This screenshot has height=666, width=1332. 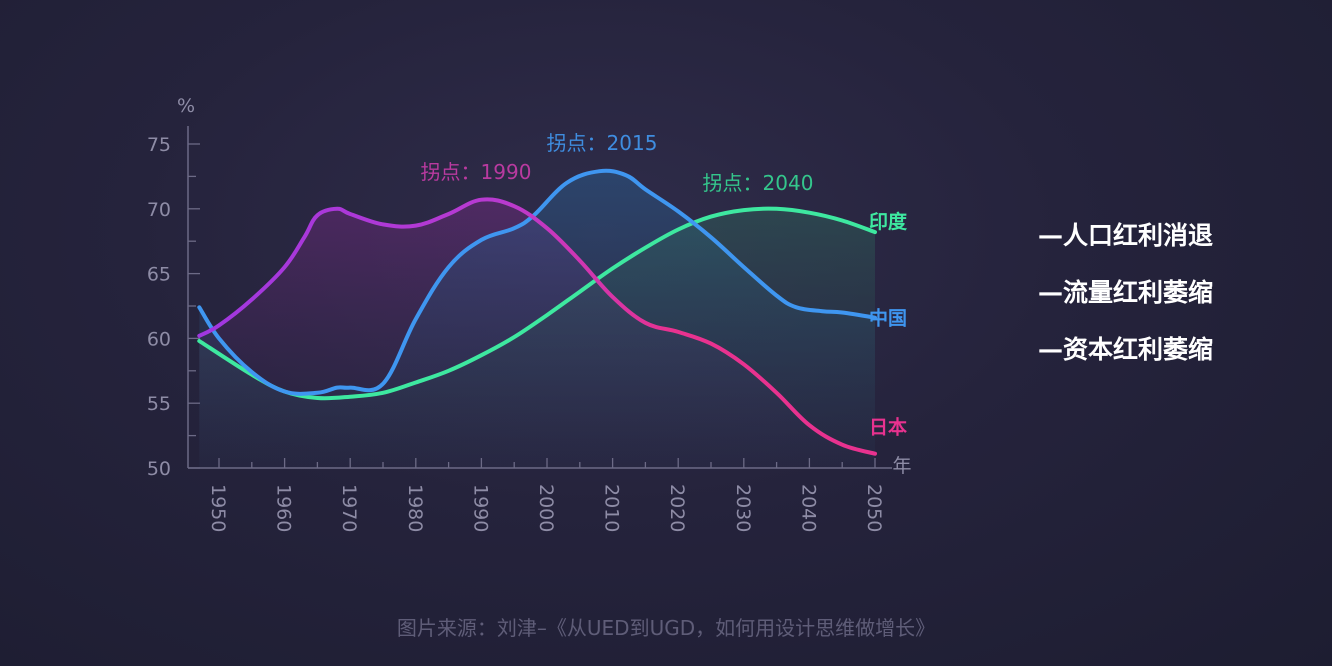 I want to click on series-label-india: 印度, so click(x=888, y=221).